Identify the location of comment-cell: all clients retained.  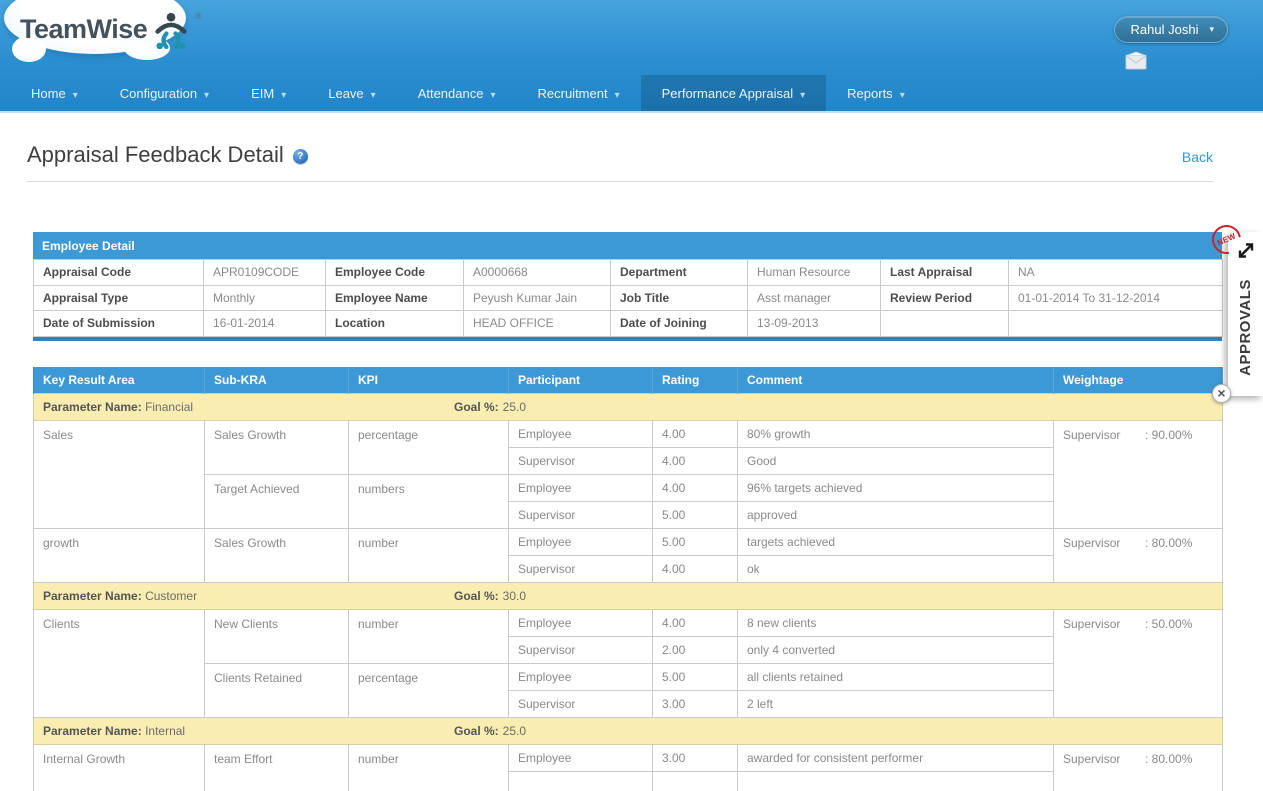
(895, 676).